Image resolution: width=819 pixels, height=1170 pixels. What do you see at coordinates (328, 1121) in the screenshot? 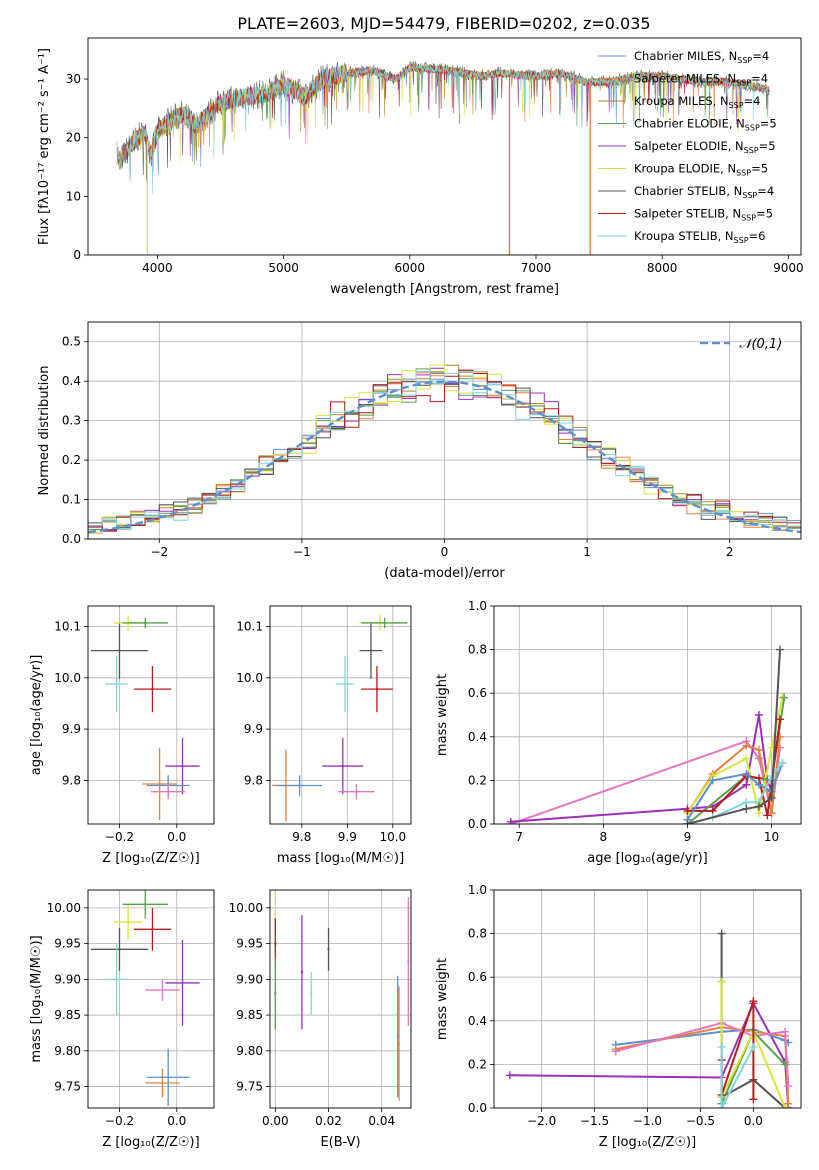
I see `x-tick-label: 0.02` at bounding box center [328, 1121].